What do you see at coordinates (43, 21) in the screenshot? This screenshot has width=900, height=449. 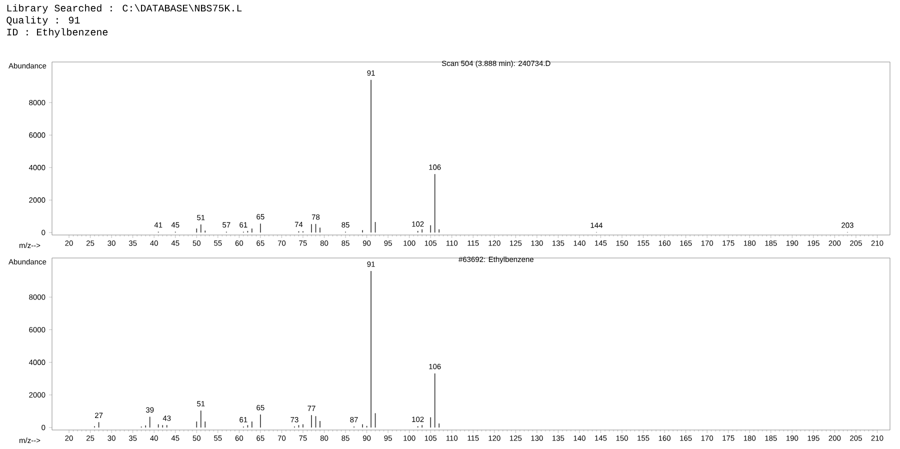 I see `text: Quality : 91` at bounding box center [43, 21].